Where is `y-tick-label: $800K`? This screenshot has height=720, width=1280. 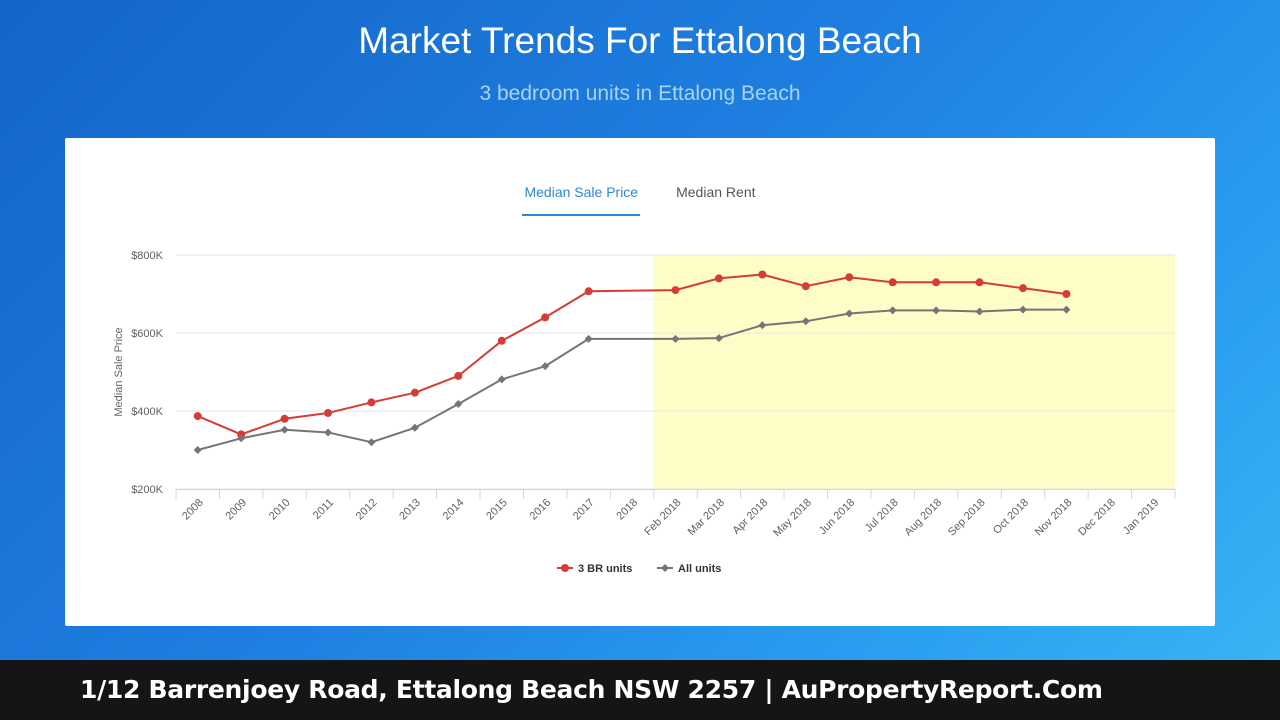
y-tick-label: $800K is located at coordinates (147, 256).